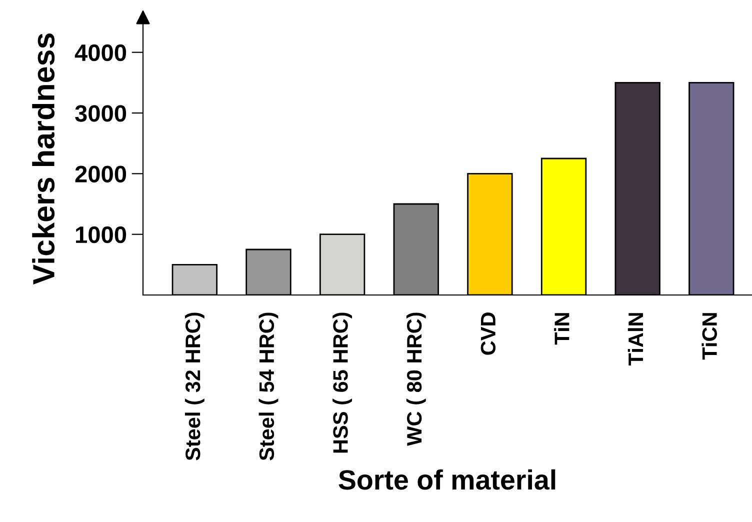 This screenshot has height=522, width=752. What do you see at coordinates (709, 336) in the screenshot?
I see `x-tick-label: TiCN` at bounding box center [709, 336].